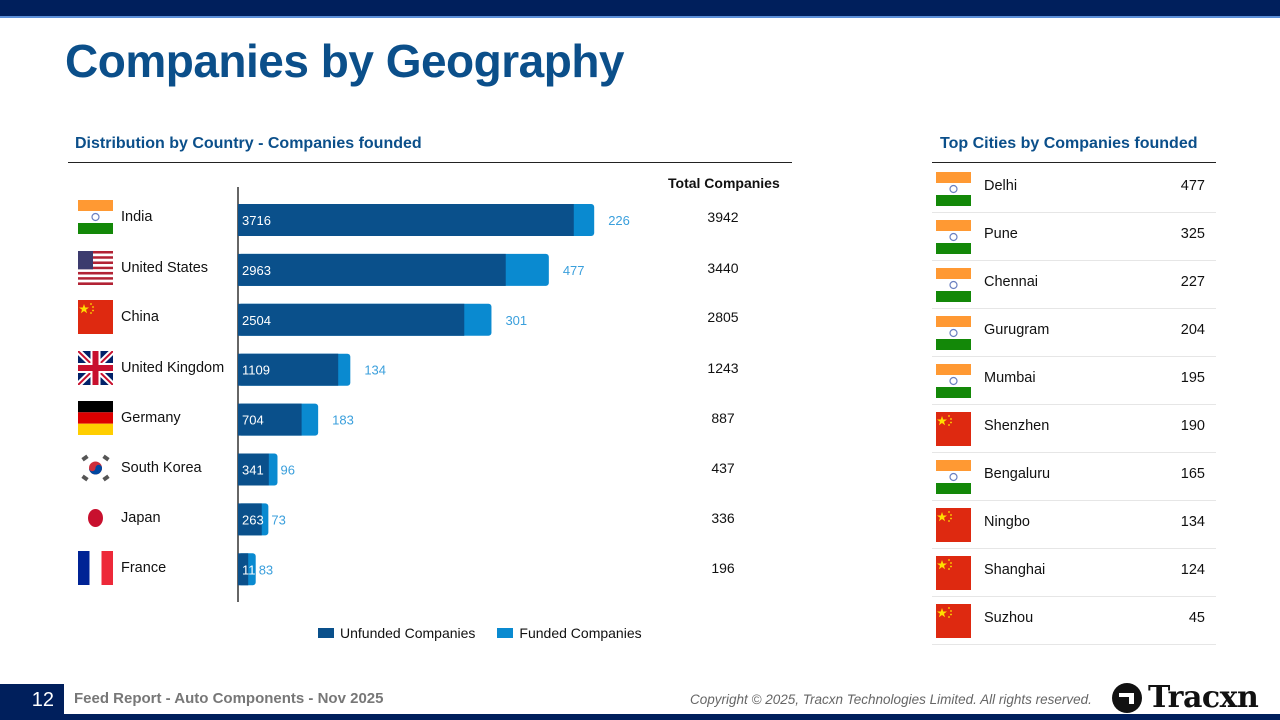 Image resolution: width=1280 pixels, height=720 pixels. What do you see at coordinates (1192, 378) in the screenshot?
I see `city-company-count: 195` at bounding box center [1192, 378].